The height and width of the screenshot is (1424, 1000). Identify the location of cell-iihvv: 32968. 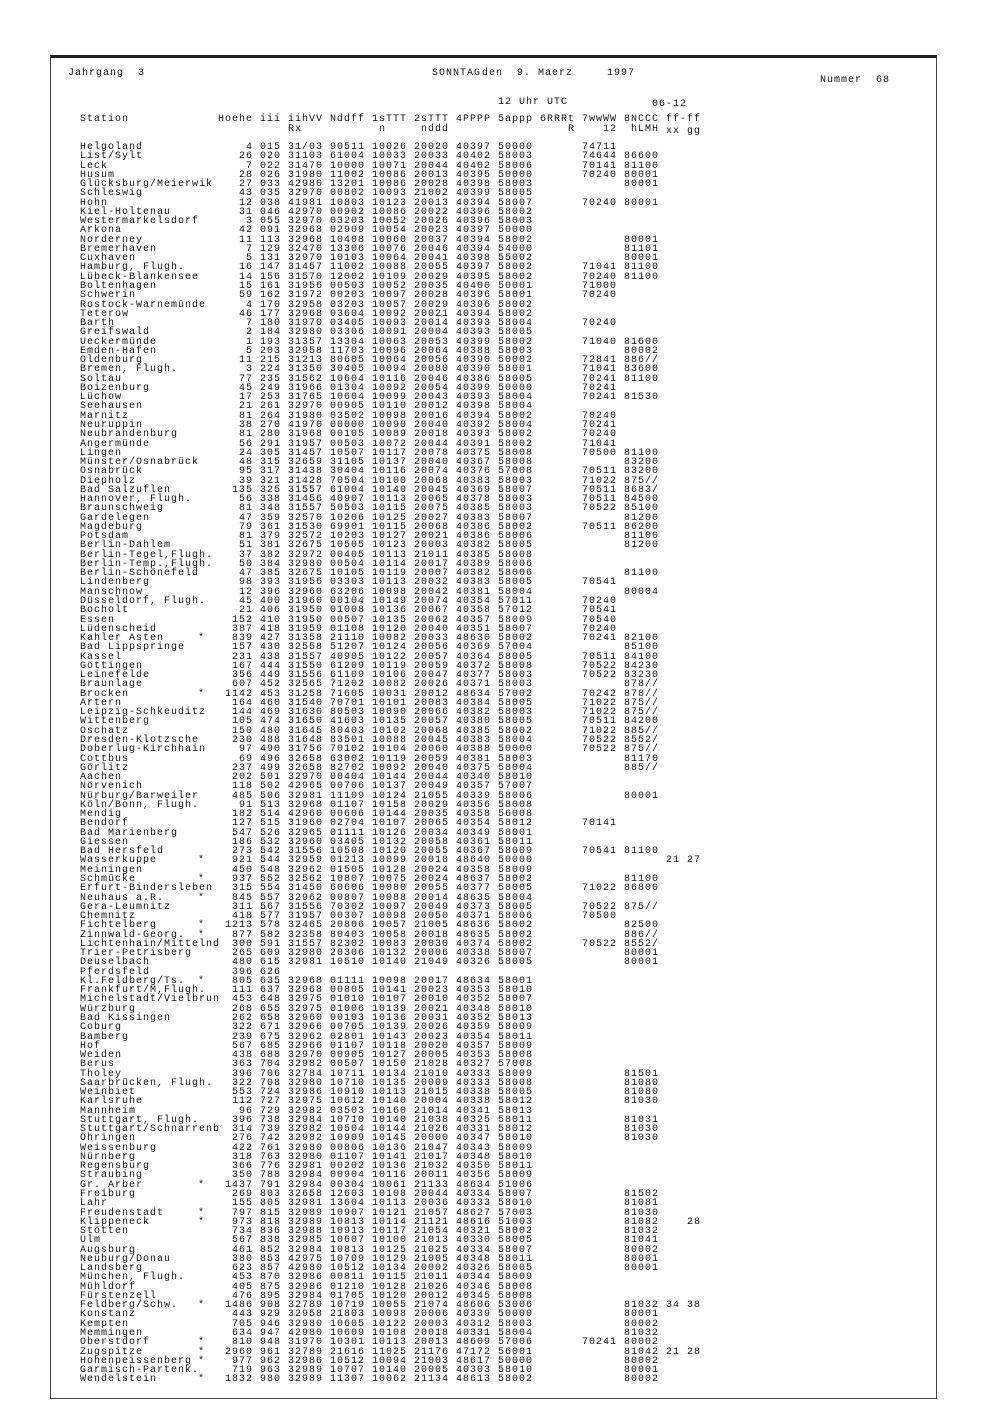
(306, 314).